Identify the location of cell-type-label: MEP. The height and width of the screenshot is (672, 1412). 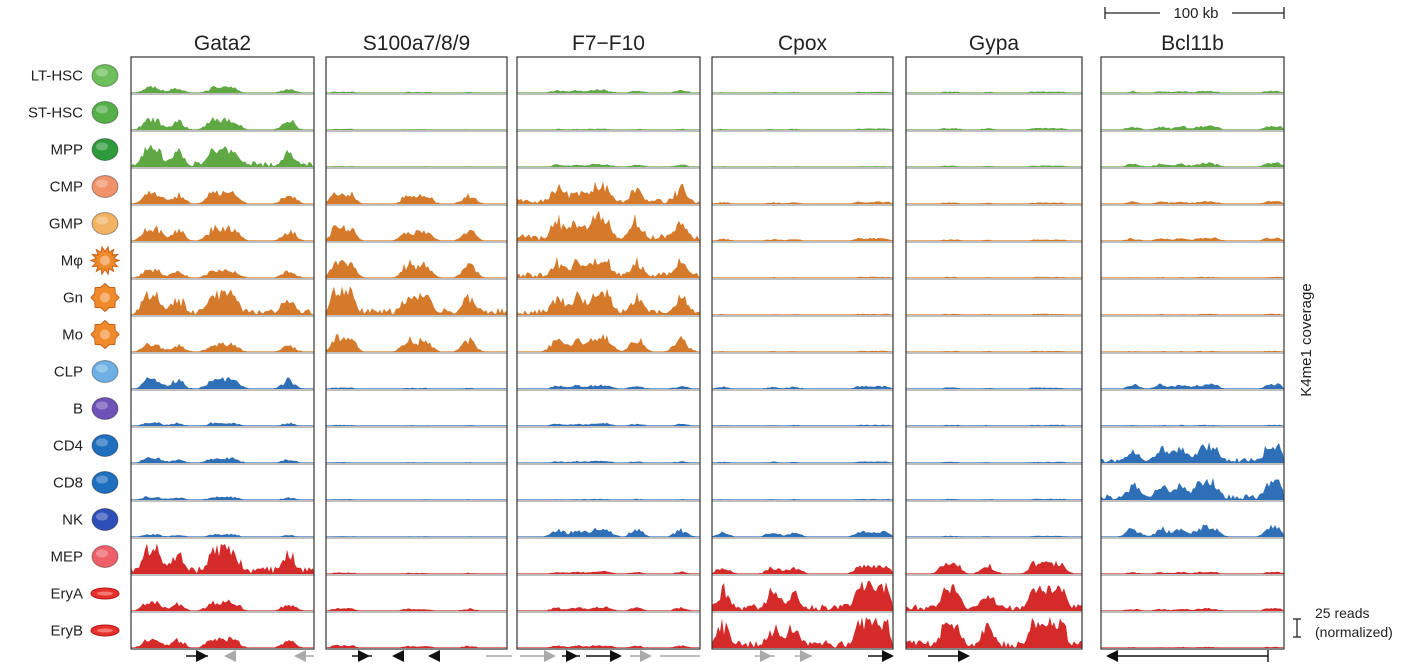
(66, 557).